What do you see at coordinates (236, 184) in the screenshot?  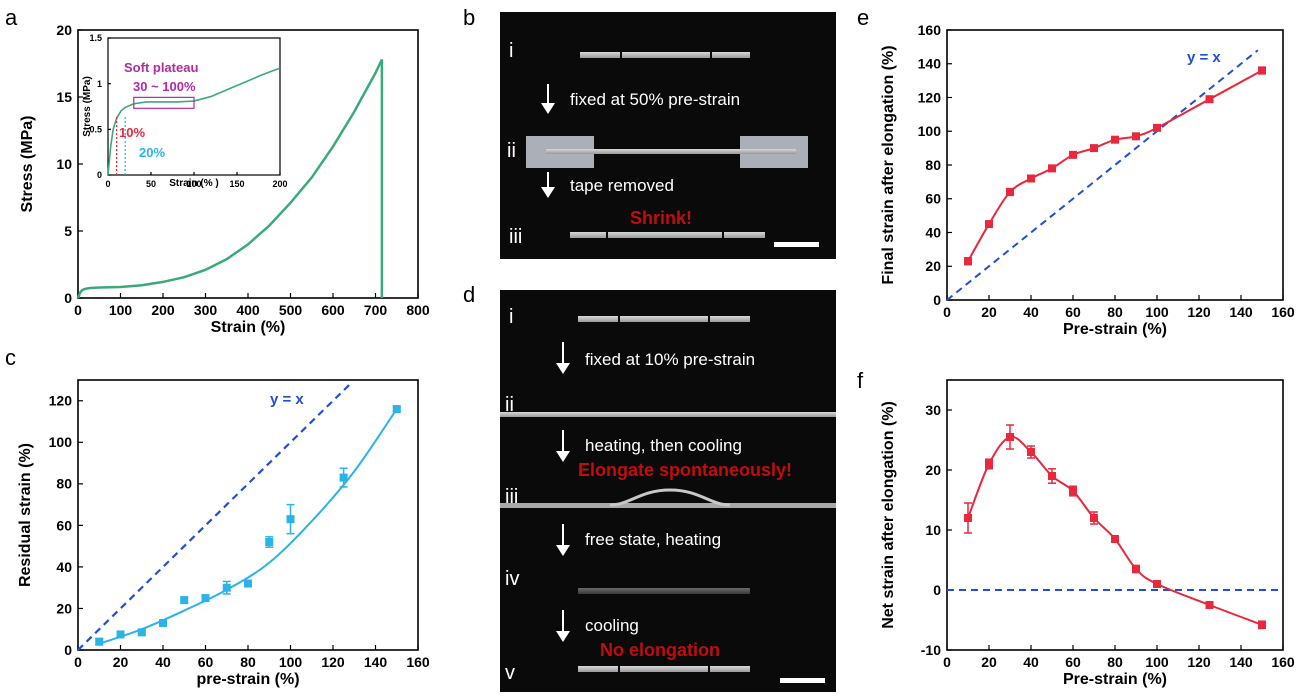 I see `x-tick-label: 150` at bounding box center [236, 184].